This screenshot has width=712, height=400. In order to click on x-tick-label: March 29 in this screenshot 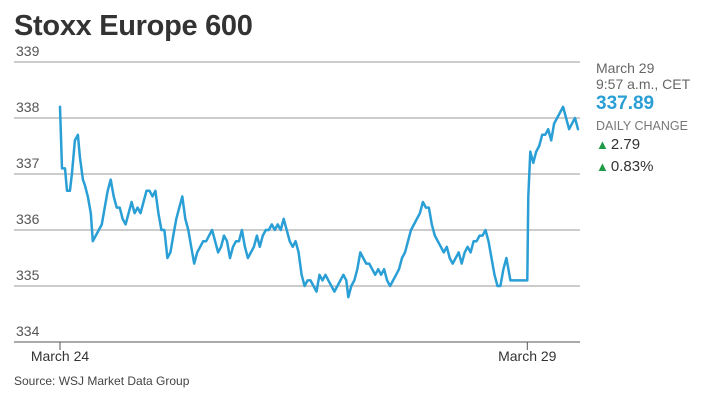, I will do `click(527, 356)`.